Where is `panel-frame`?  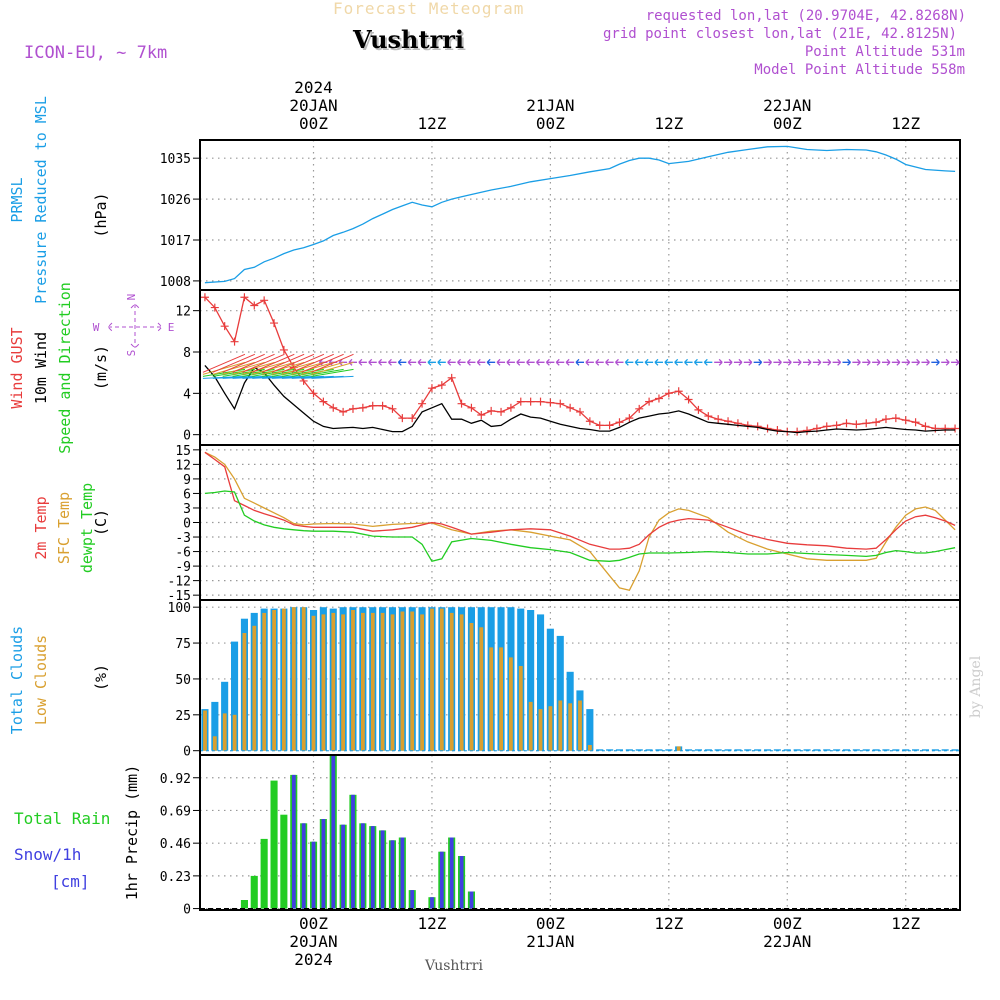 panel-frame is located at coordinates (580, 832).